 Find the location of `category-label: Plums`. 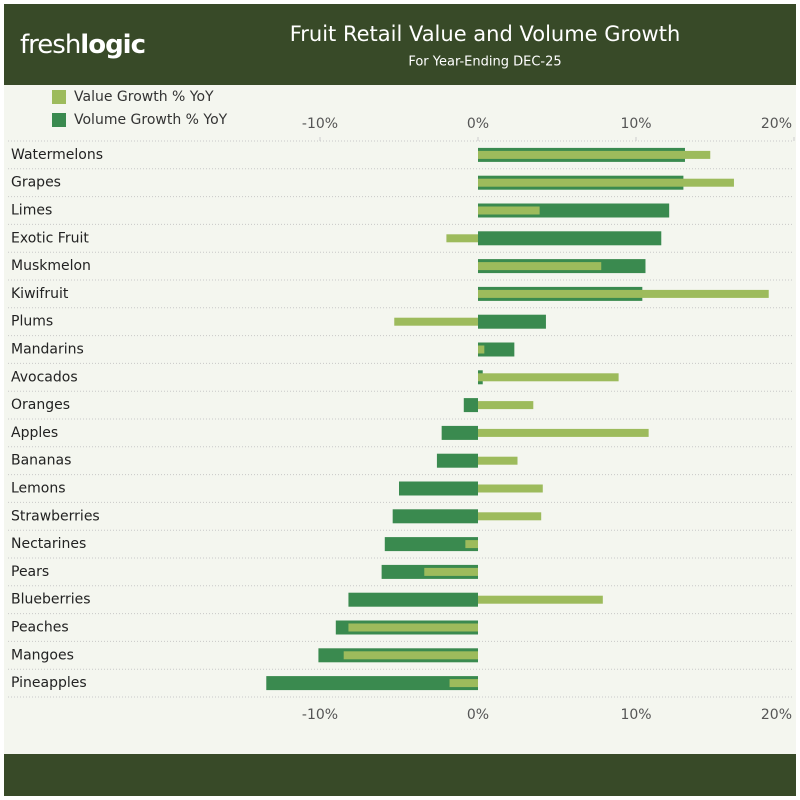

category-label: Plums is located at coordinates (32, 322).